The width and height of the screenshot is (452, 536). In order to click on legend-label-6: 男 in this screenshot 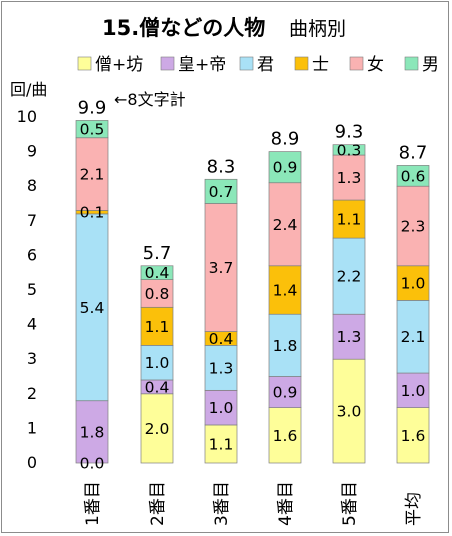, I will do `click(430, 65)`.